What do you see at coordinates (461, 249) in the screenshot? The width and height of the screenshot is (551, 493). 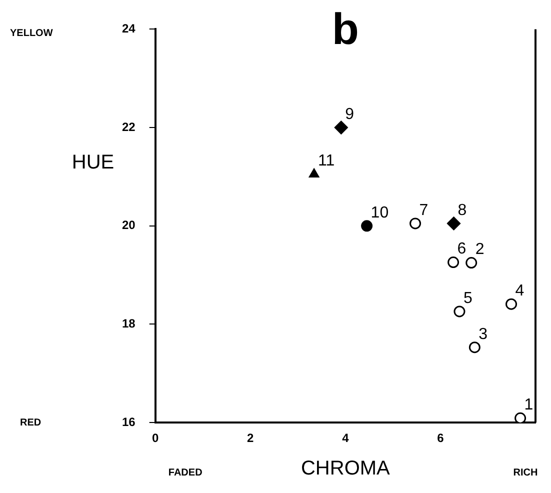 I see `annotation: 6` at bounding box center [461, 249].